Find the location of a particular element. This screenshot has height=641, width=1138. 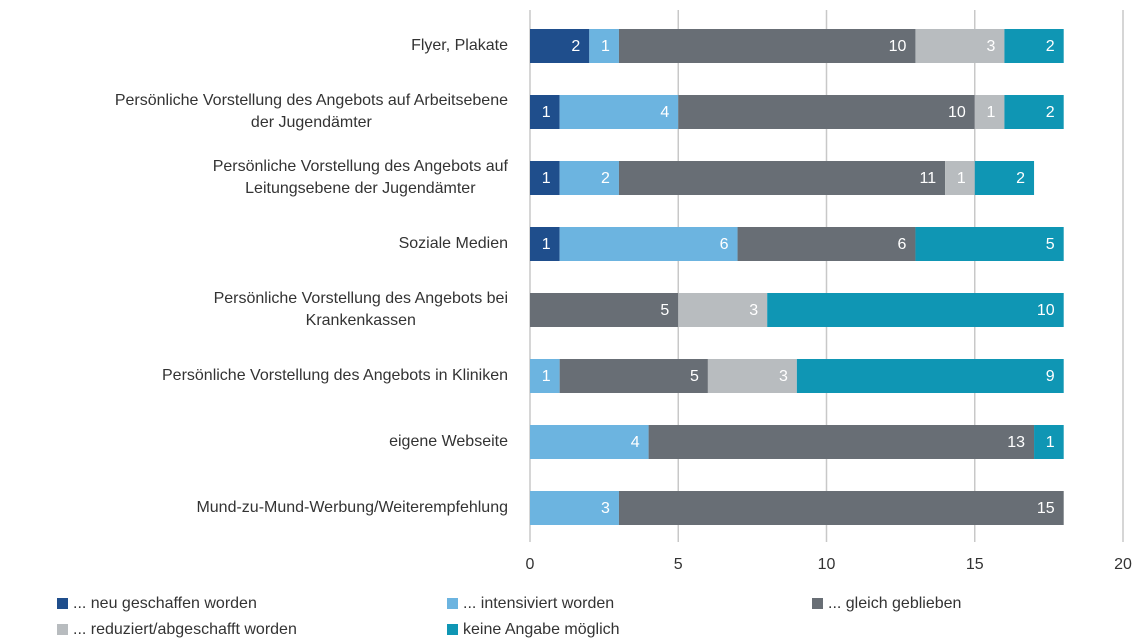

value-label: 15 is located at coordinates (1046, 508).